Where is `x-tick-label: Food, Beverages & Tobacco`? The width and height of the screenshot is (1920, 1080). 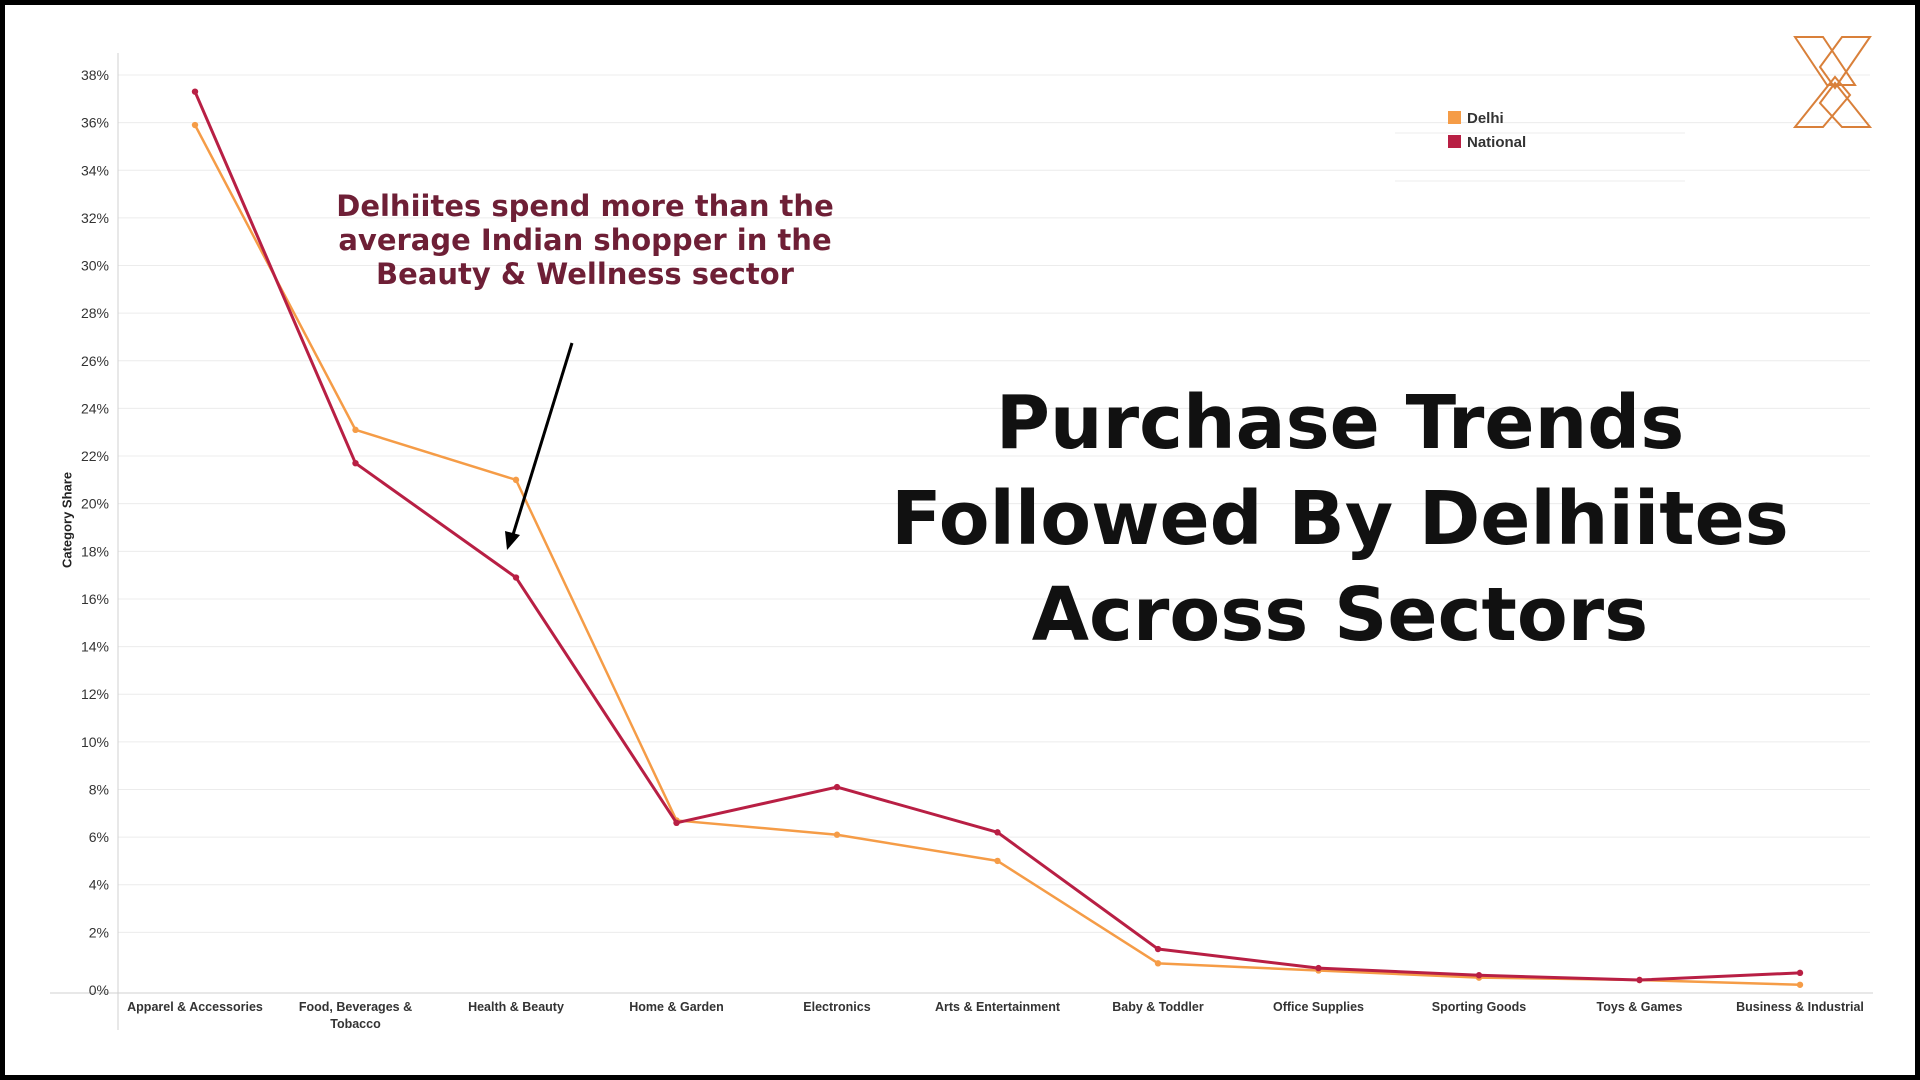
x-tick-label: Food, Beverages & Tobacco is located at coordinates (355, 1015).